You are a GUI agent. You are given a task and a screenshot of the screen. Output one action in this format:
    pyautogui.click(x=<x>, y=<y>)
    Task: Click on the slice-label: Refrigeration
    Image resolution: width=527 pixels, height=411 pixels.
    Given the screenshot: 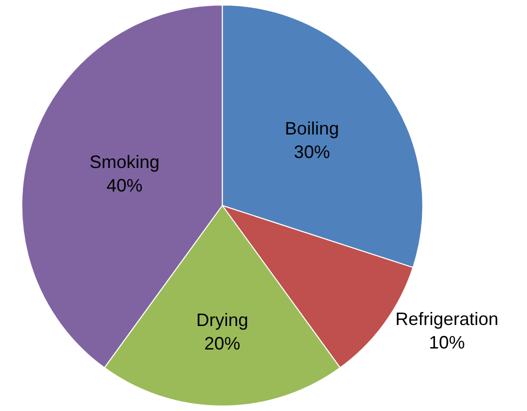 What is the action you would take?
    pyautogui.click(x=446, y=319)
    